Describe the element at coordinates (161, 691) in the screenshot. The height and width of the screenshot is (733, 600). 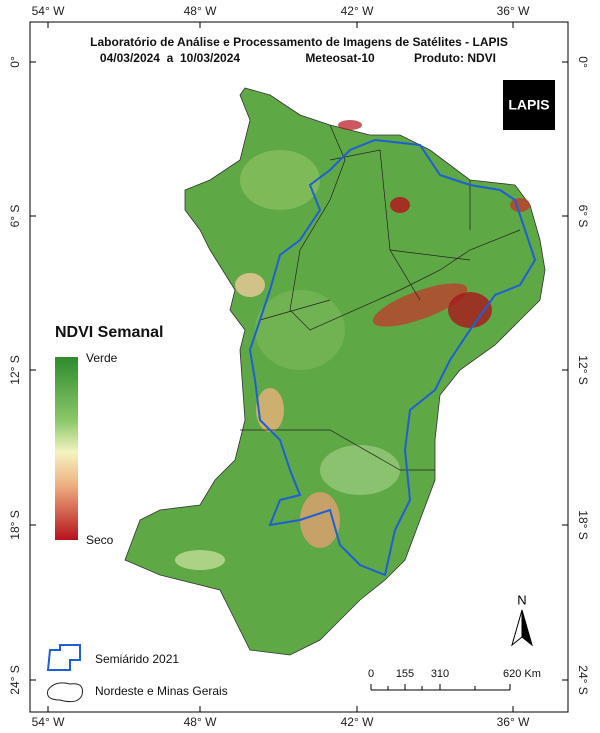
I see `map-legend-label: Nordeste e Minas Gerais` at that location.